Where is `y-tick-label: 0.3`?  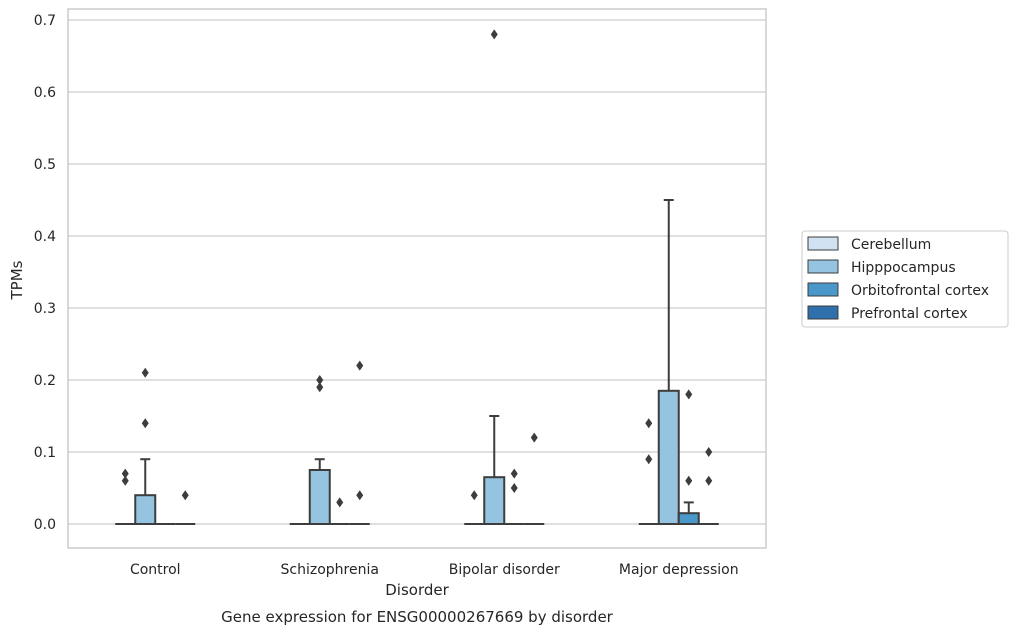 y-tick-label: 0.3 is located at coordinates (45, 309).